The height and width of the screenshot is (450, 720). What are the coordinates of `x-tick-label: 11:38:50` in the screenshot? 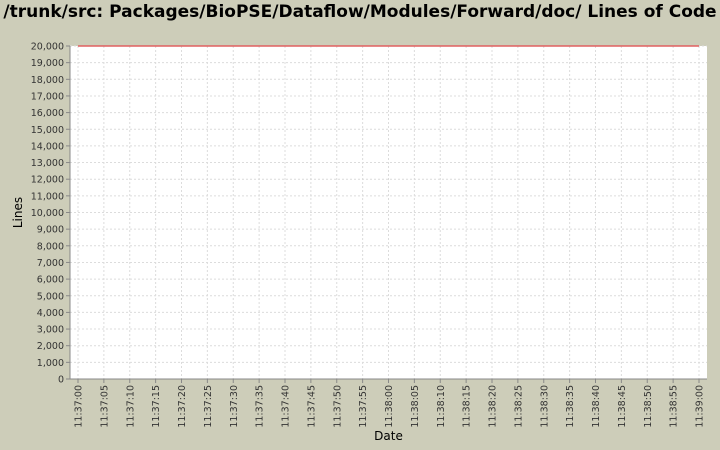 It's located at (648, 406).